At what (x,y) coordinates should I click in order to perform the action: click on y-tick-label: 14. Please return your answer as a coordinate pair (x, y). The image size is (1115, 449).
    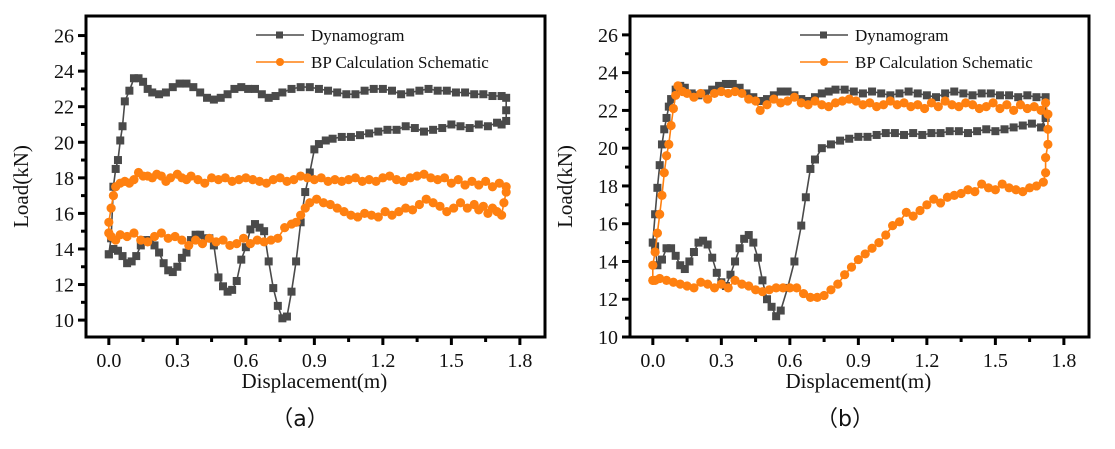
    Looking at the image, I should click on (64, 250).